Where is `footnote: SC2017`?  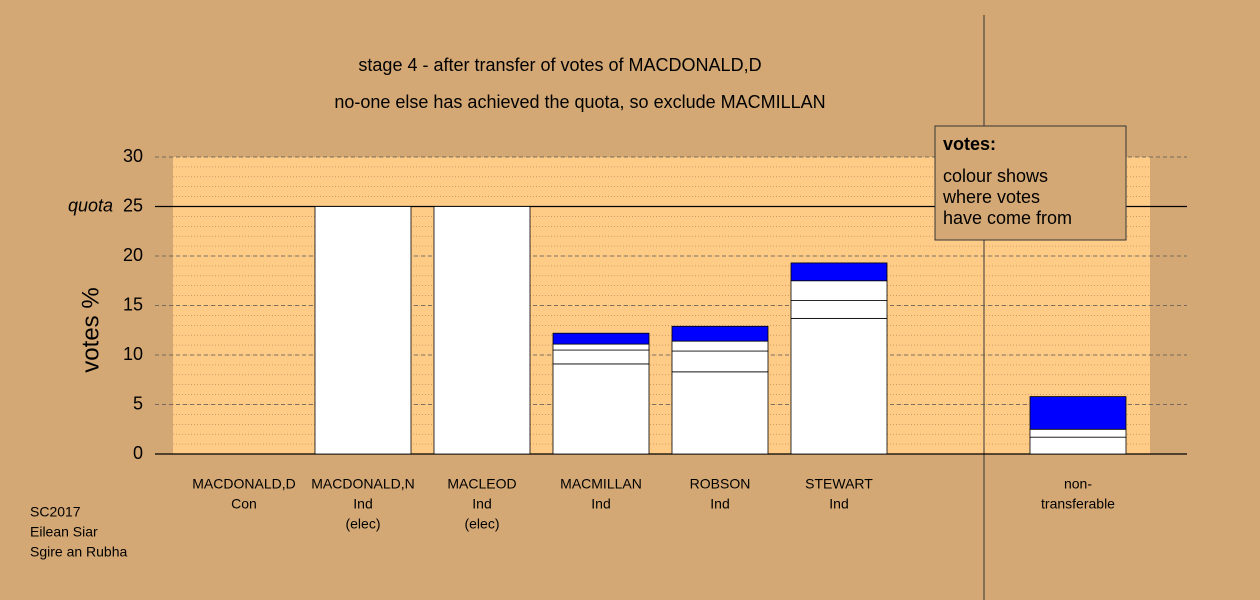 footnote: SC2017 is located at coordinates (55, 512).